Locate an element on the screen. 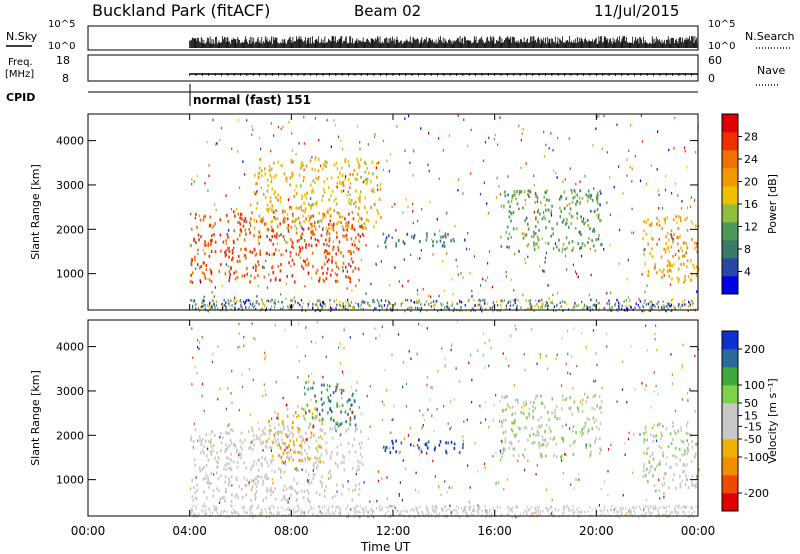 This screenshot has width=800, height=554. x-tick-label: 04:00 is located at coordinates (189, 531).